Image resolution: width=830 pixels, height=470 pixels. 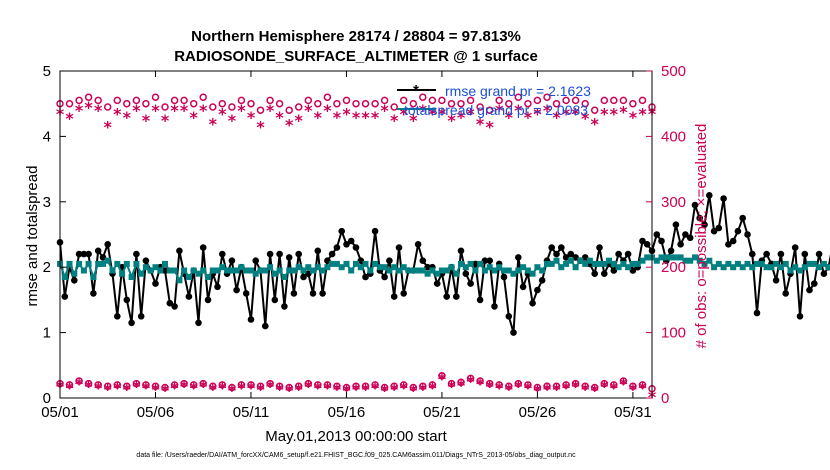 What do you see at coordinates (538, 412) in the screenshot?
I see `x-tick-label: 05/26` at bounding box center [538, 412].